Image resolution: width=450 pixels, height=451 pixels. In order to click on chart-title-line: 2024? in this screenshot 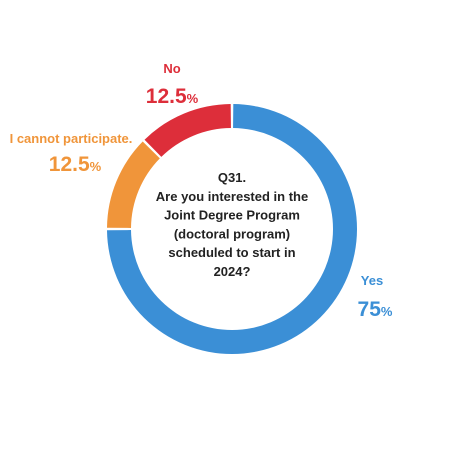, I will do `click(232, 271)`.